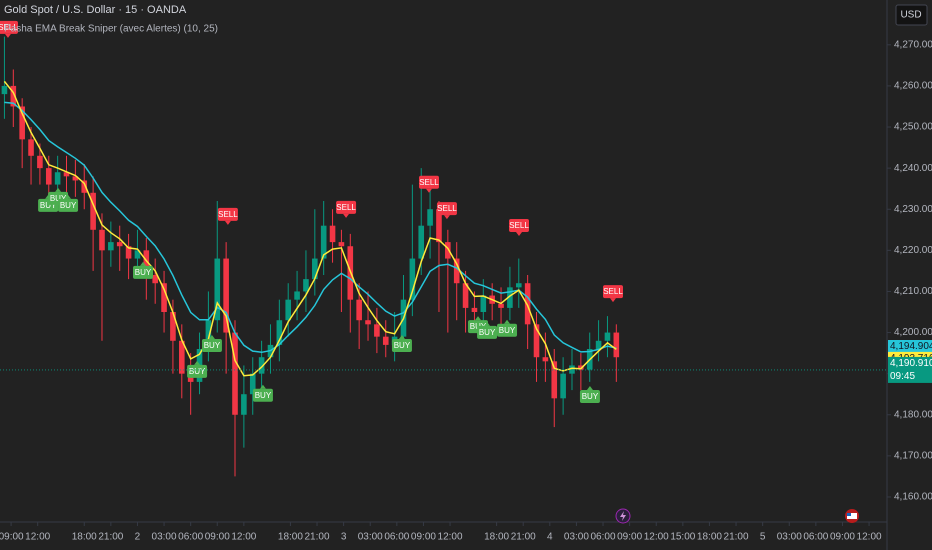 The height and width of the screenshot is (550, 932). What do you see at coordinates (913, 86) in the screenshot?
I see `y-tick-label: 4,260.000` at bounding box center [913, 86].